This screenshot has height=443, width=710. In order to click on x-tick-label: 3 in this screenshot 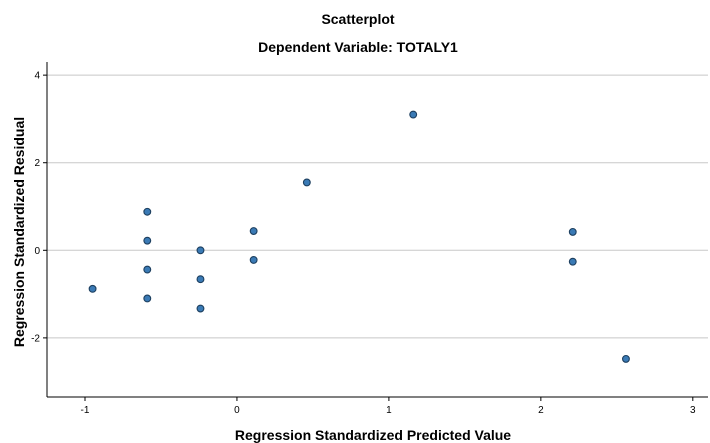, I will do `click(693, 410)`.